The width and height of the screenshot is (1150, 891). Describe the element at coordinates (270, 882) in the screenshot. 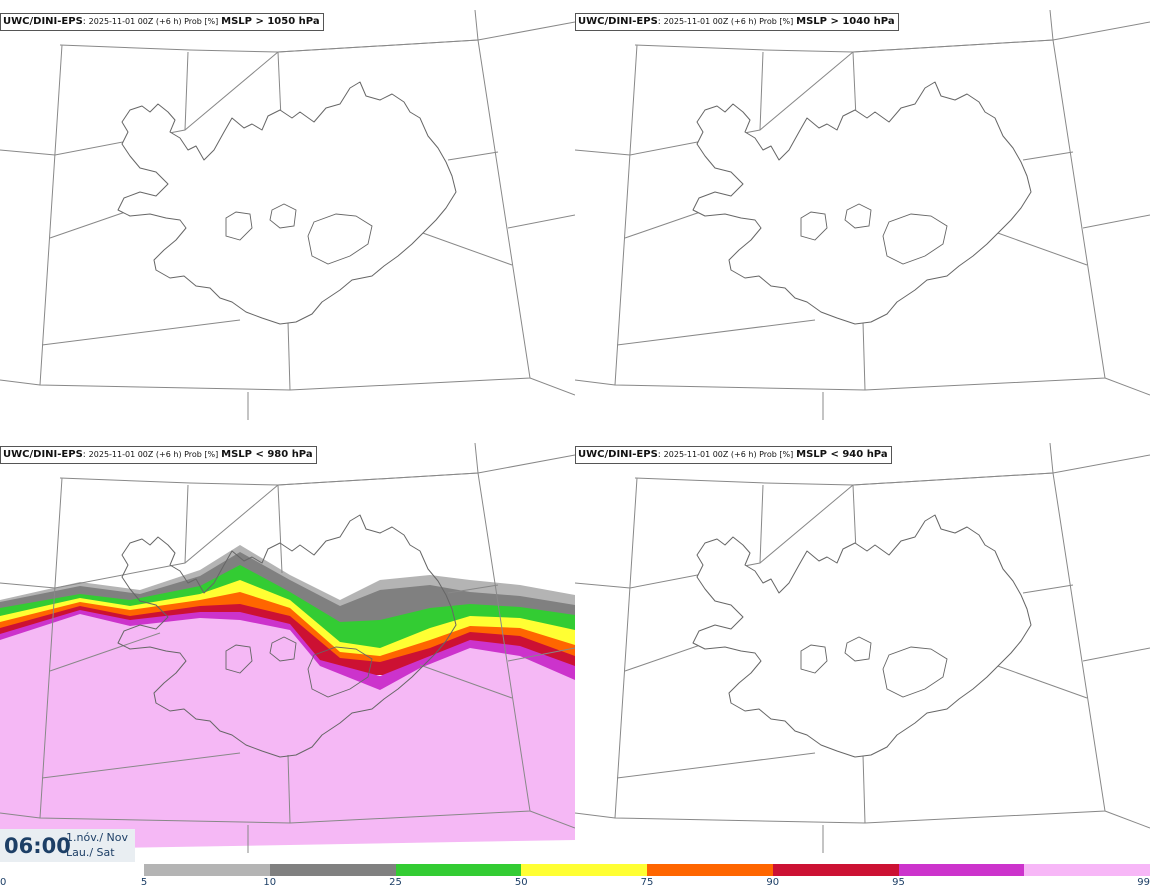

I see `colorbar-tick-label: 10` at that location.